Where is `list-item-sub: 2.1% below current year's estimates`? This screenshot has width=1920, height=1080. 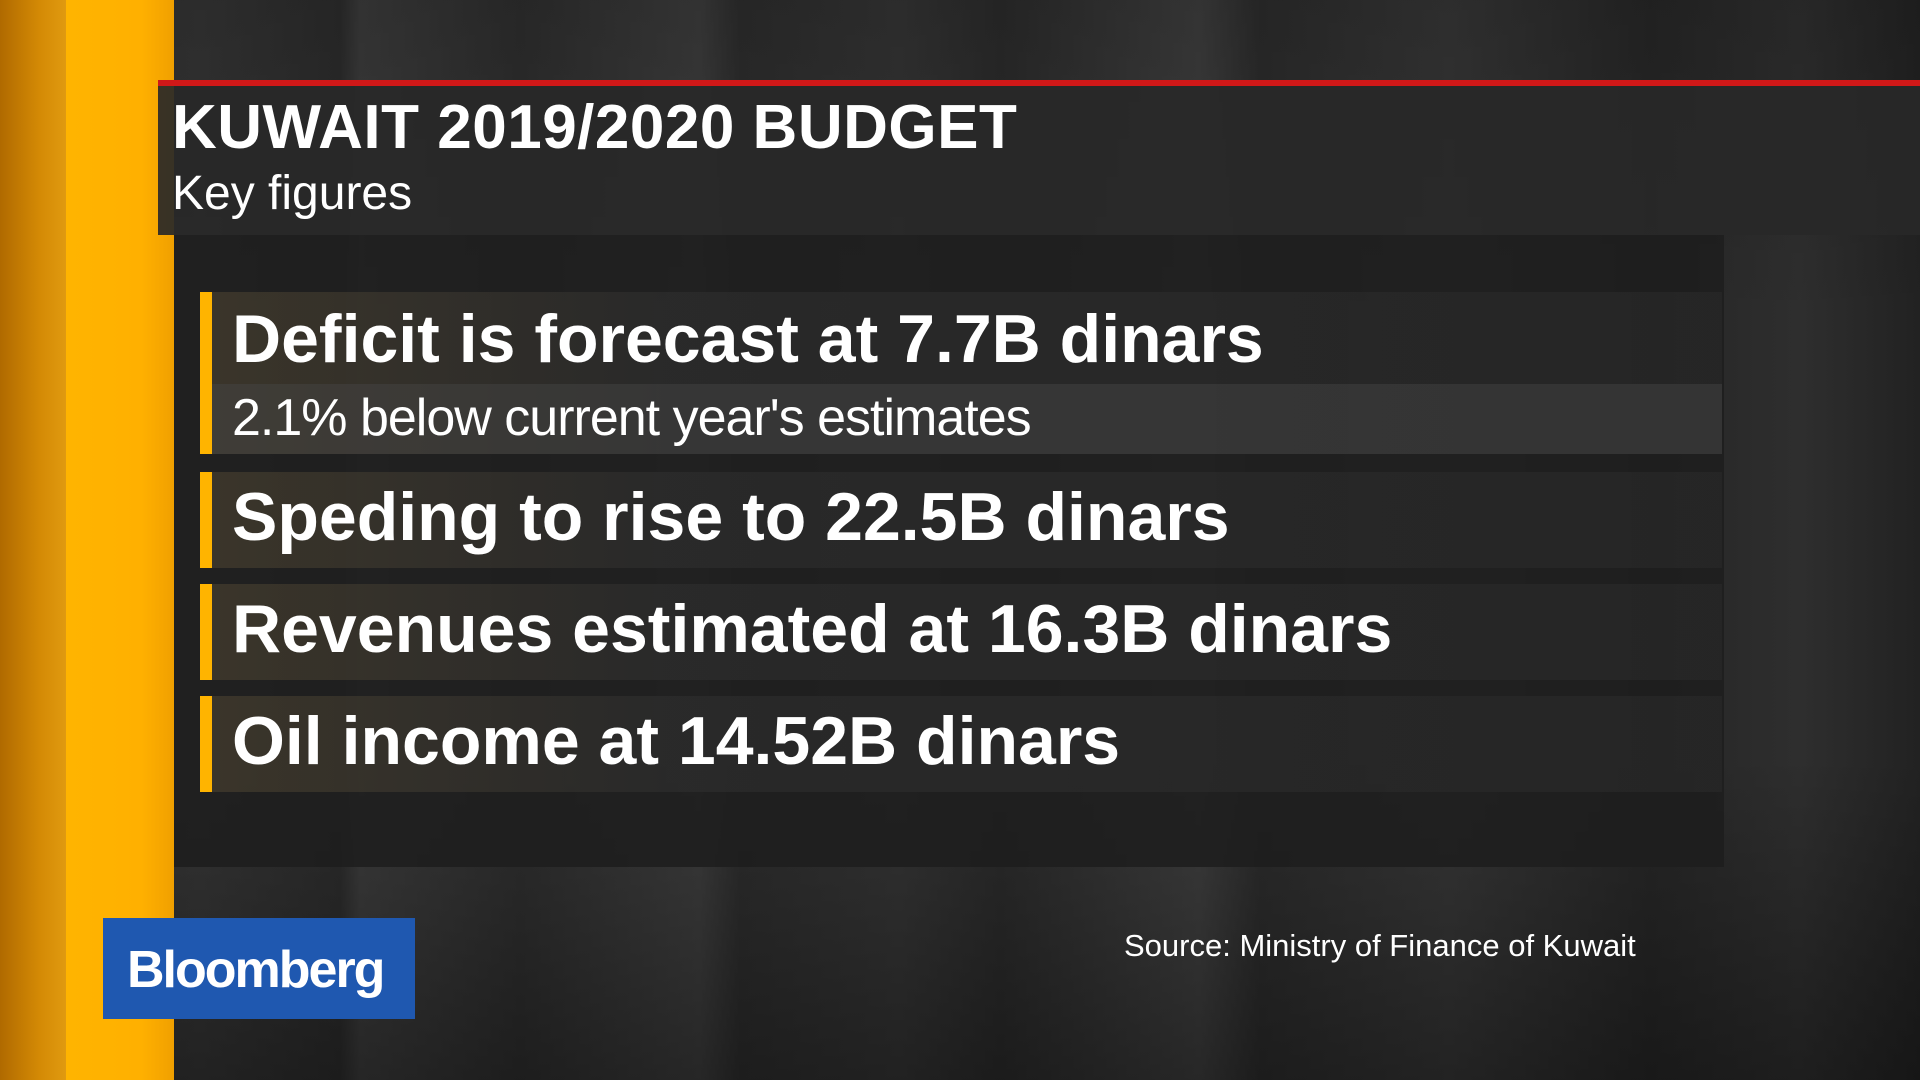
list-item-sub: 2.1% below current year's estimates is located at coordinates (632, 418).